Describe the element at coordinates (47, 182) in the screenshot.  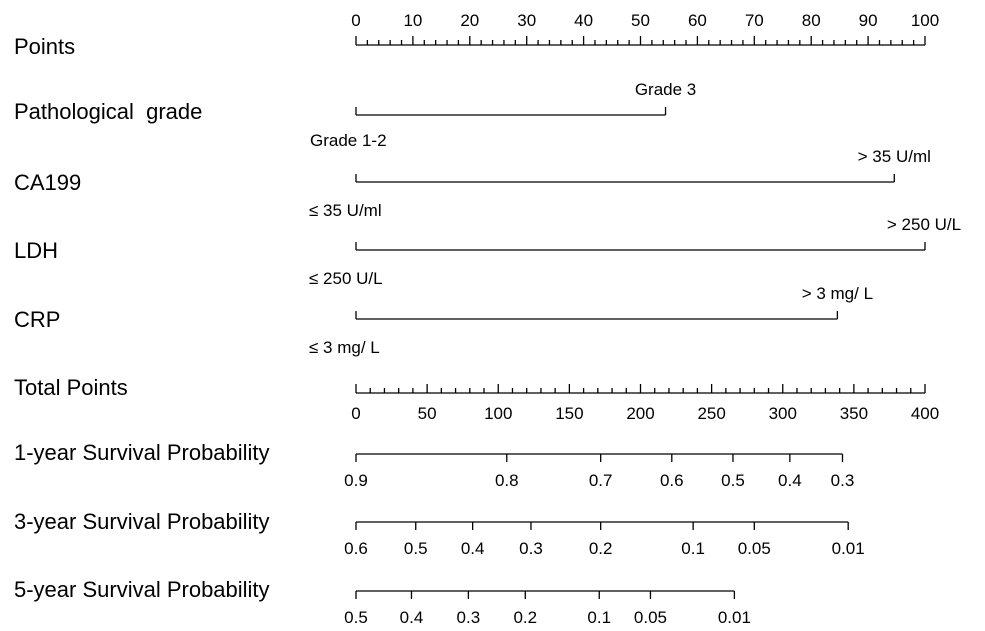
I see `predictor-label-ca199: CA199` at that location.